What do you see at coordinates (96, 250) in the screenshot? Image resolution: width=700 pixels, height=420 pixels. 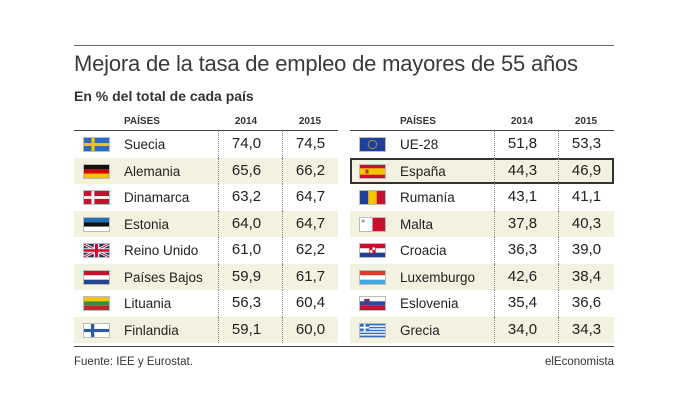 I see `uk-flag-icon` at bounding box center [96, 250].